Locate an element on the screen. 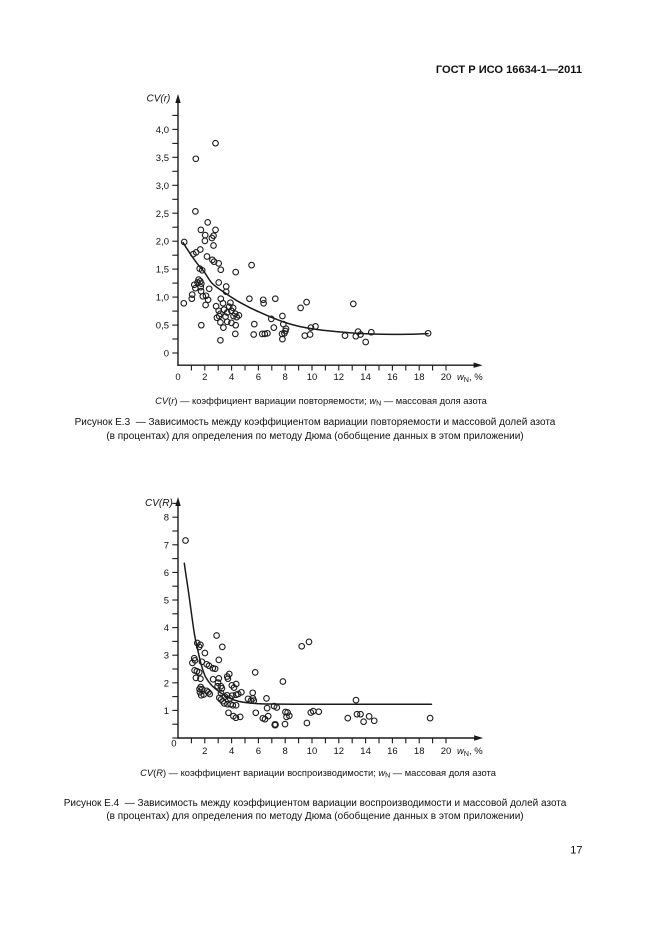  svg-text: 3,5 is located at coordinates (162, 158).